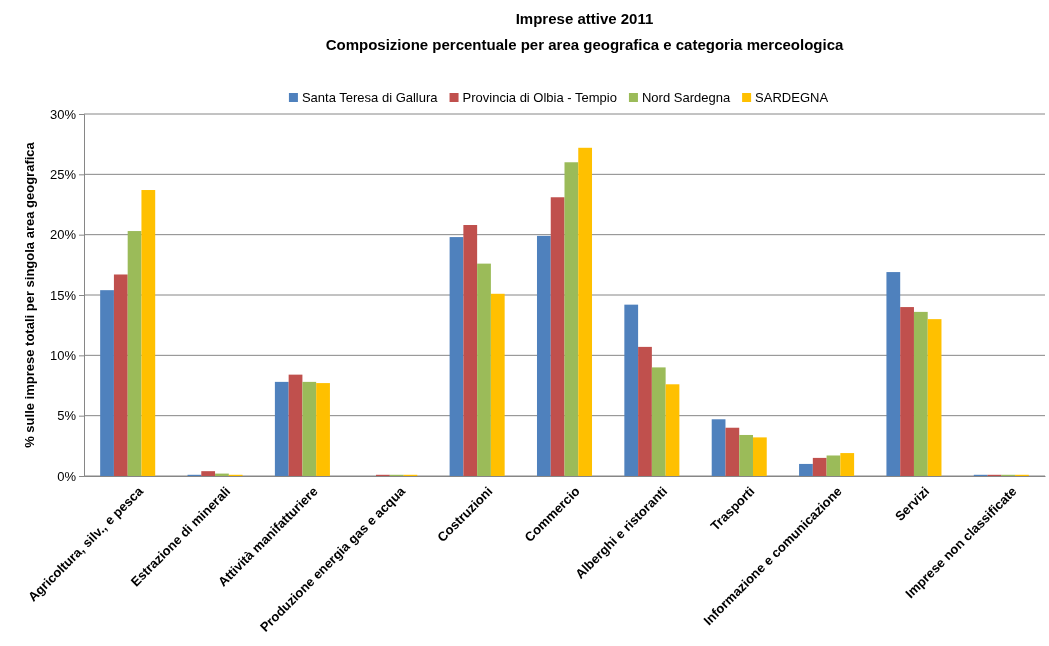 This screenshot has height=646, width=1049. I want to click on legend-label: Provincia di Olbia - Tempio, so click(539, 97).